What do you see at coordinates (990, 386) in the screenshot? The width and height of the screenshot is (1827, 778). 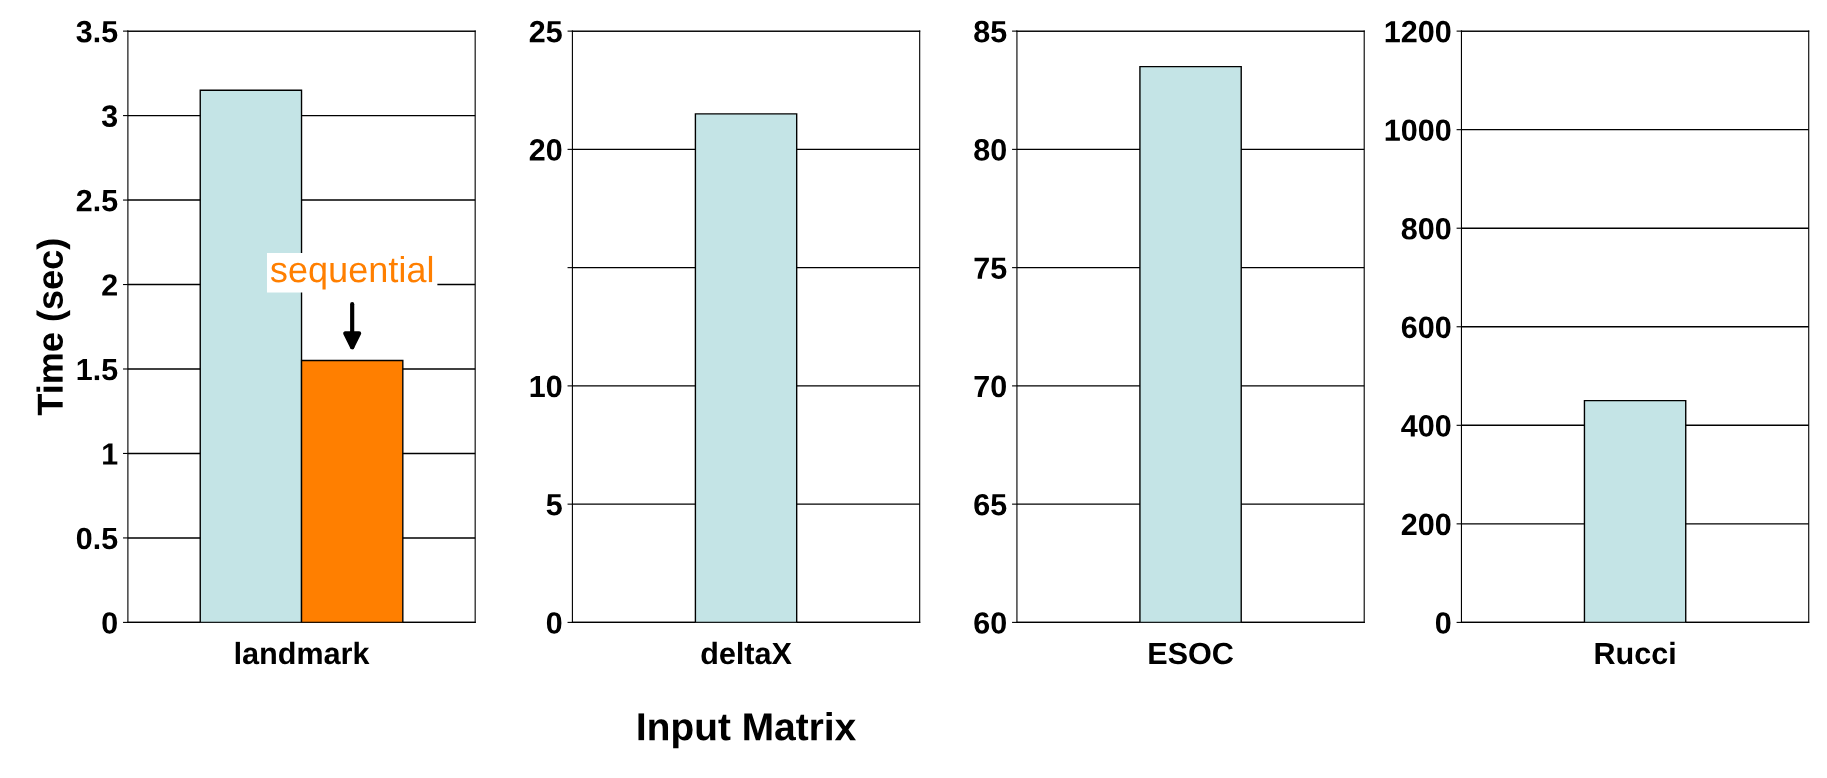 I see `y-tick-label: 70` at bounding box center [990, 386].